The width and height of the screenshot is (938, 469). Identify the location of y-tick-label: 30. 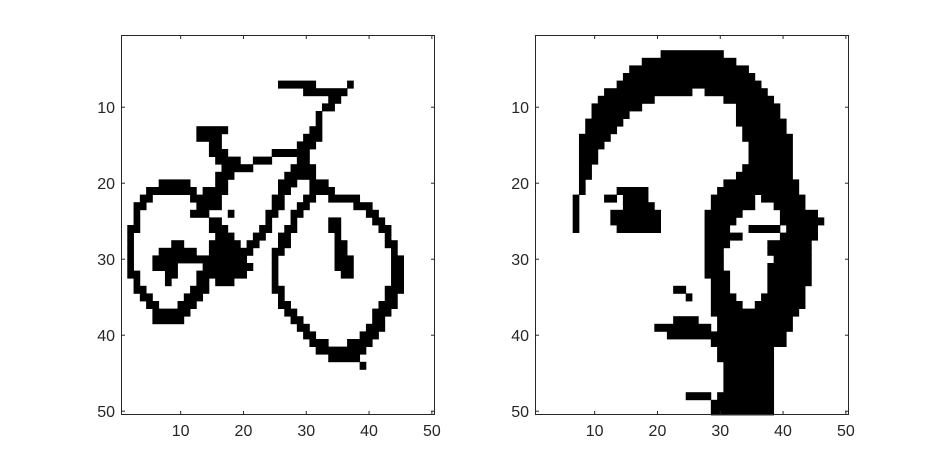
(520, 260).